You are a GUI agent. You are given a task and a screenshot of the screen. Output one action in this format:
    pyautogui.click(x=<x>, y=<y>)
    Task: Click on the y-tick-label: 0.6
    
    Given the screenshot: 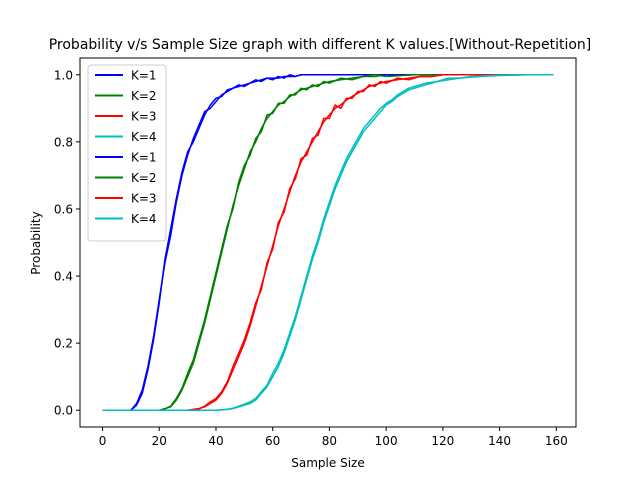 What is the action you would take?
    pyautogui.click(x=63, y=209)
    